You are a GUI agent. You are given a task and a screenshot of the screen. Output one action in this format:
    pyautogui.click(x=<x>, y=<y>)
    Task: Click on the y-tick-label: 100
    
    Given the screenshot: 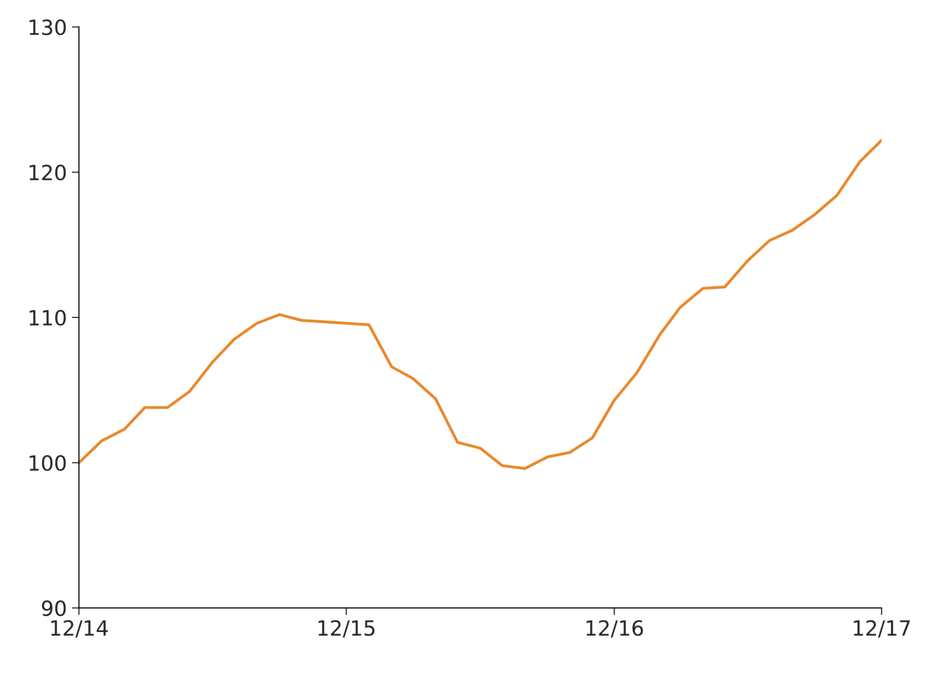 What is the action you would take?
    pyautogui.click(x=48, y=463)
    